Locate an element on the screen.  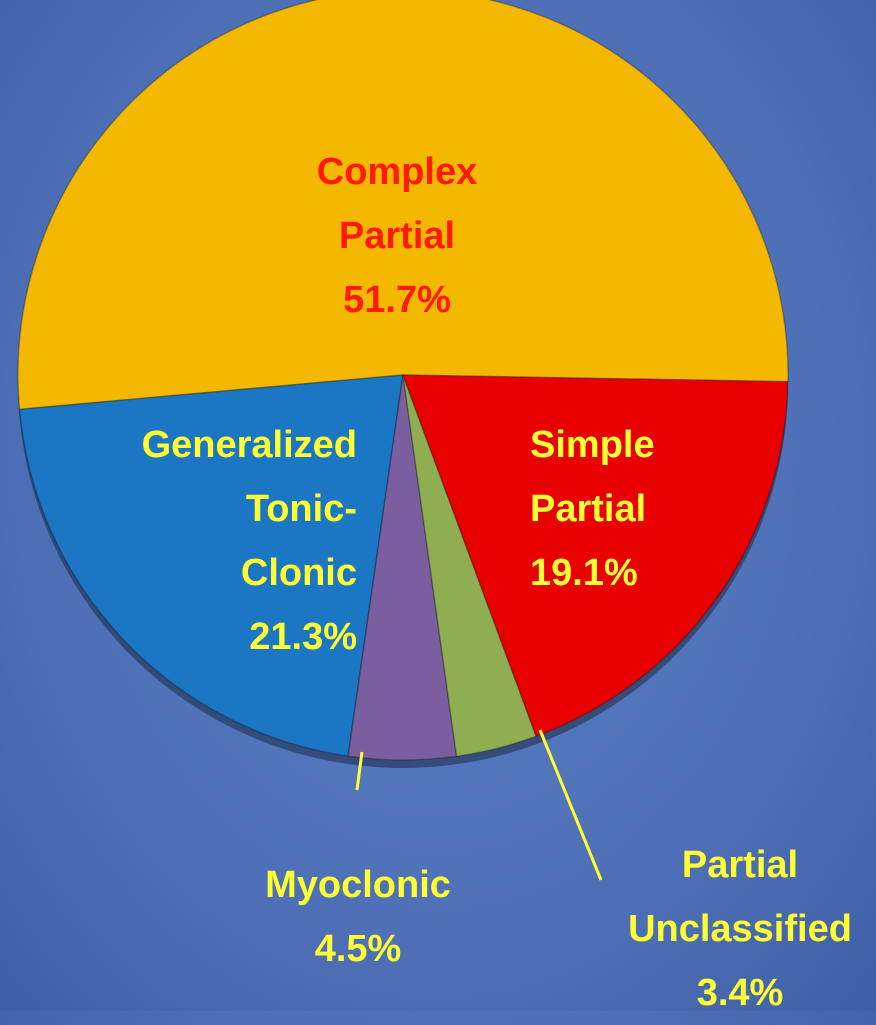
value-label: 3.4% is located at coordinates (740, 993).